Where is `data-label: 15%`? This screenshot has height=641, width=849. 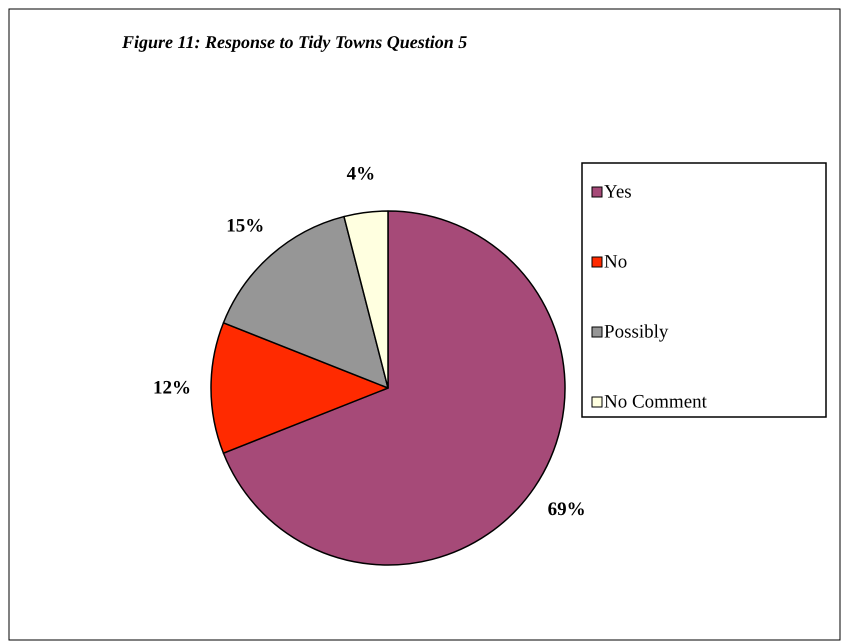
data-label: 15% is located at coordinates (245, 226).